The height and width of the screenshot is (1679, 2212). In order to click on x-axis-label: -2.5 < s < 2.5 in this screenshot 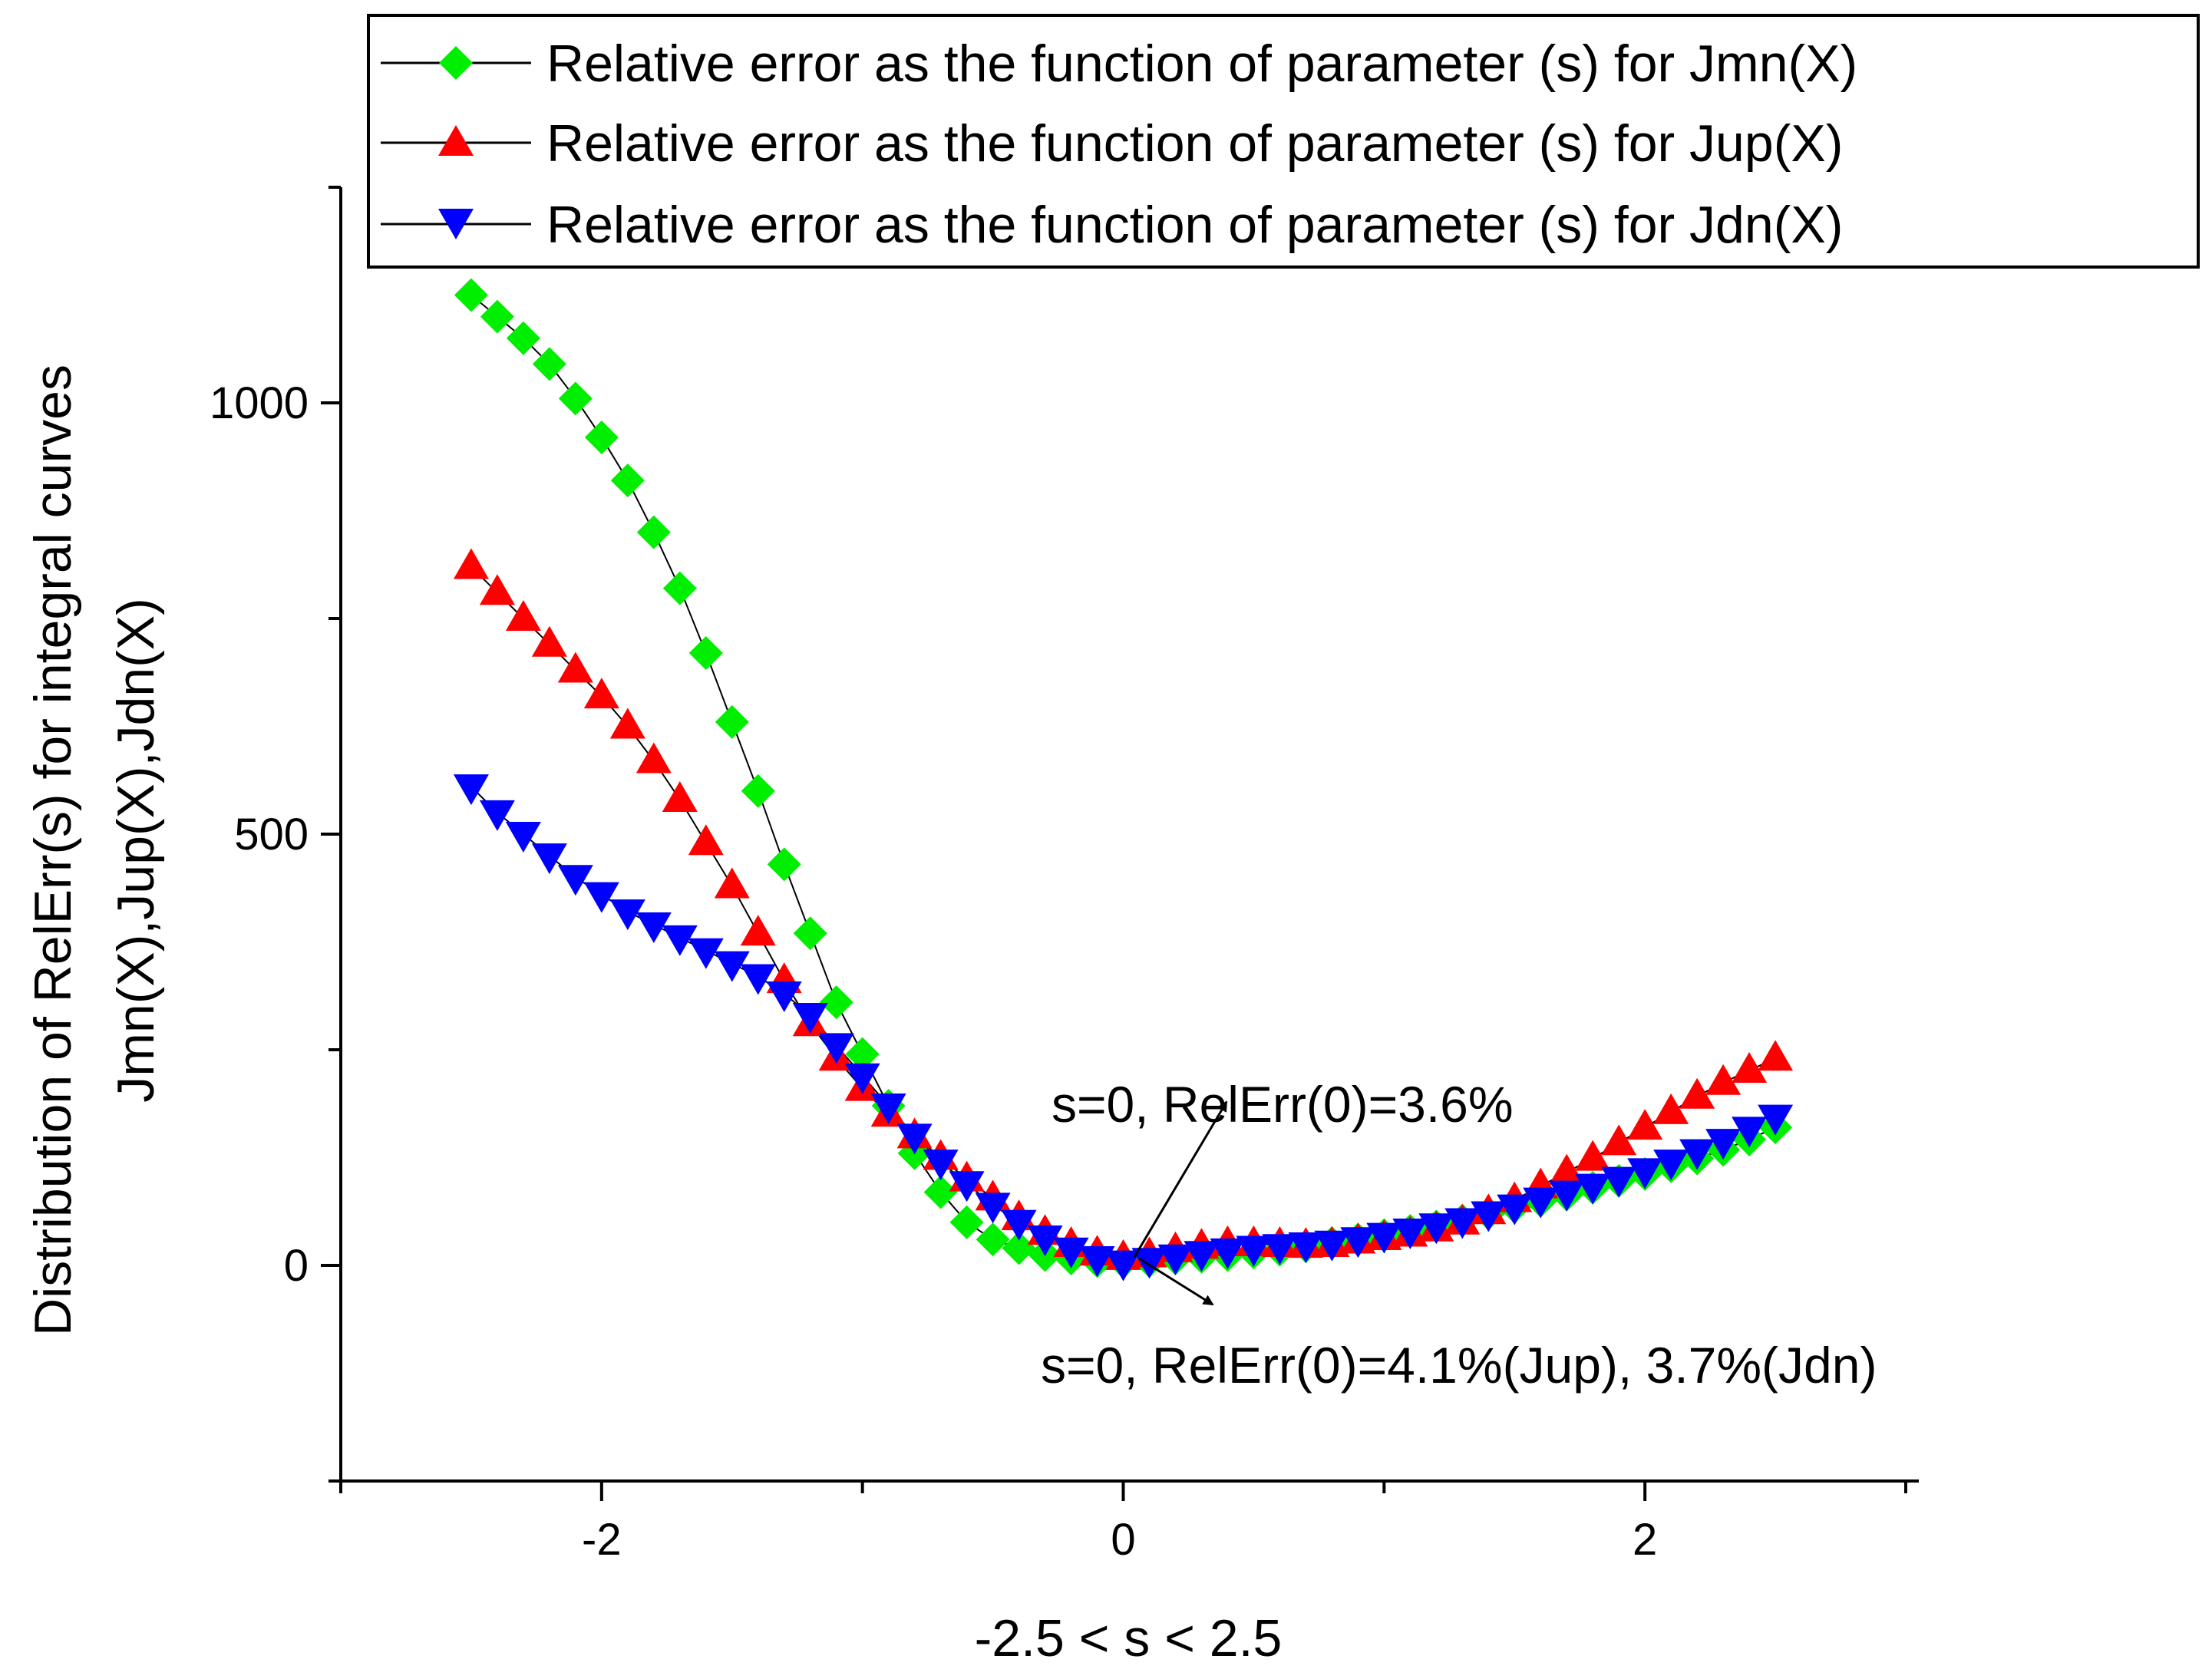, I will do `click(1129, 1638)`.